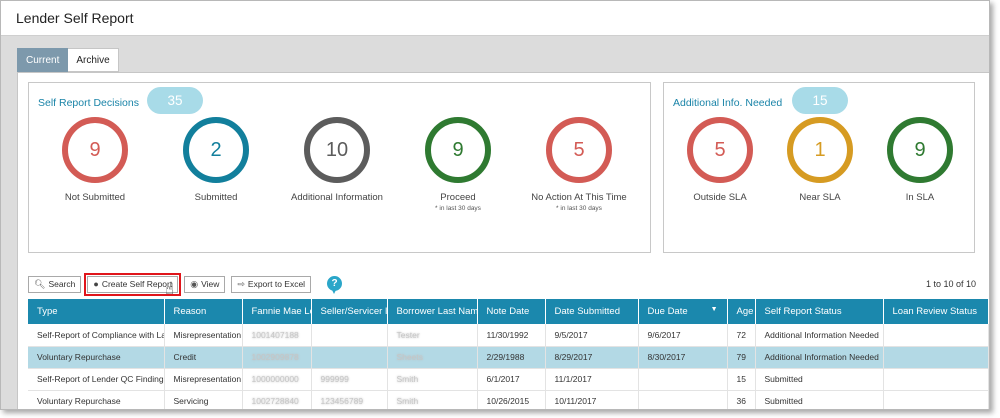  Describe the element at coordinates (335, 284) in the screenshot. I see `help-icon: ?` at that location.